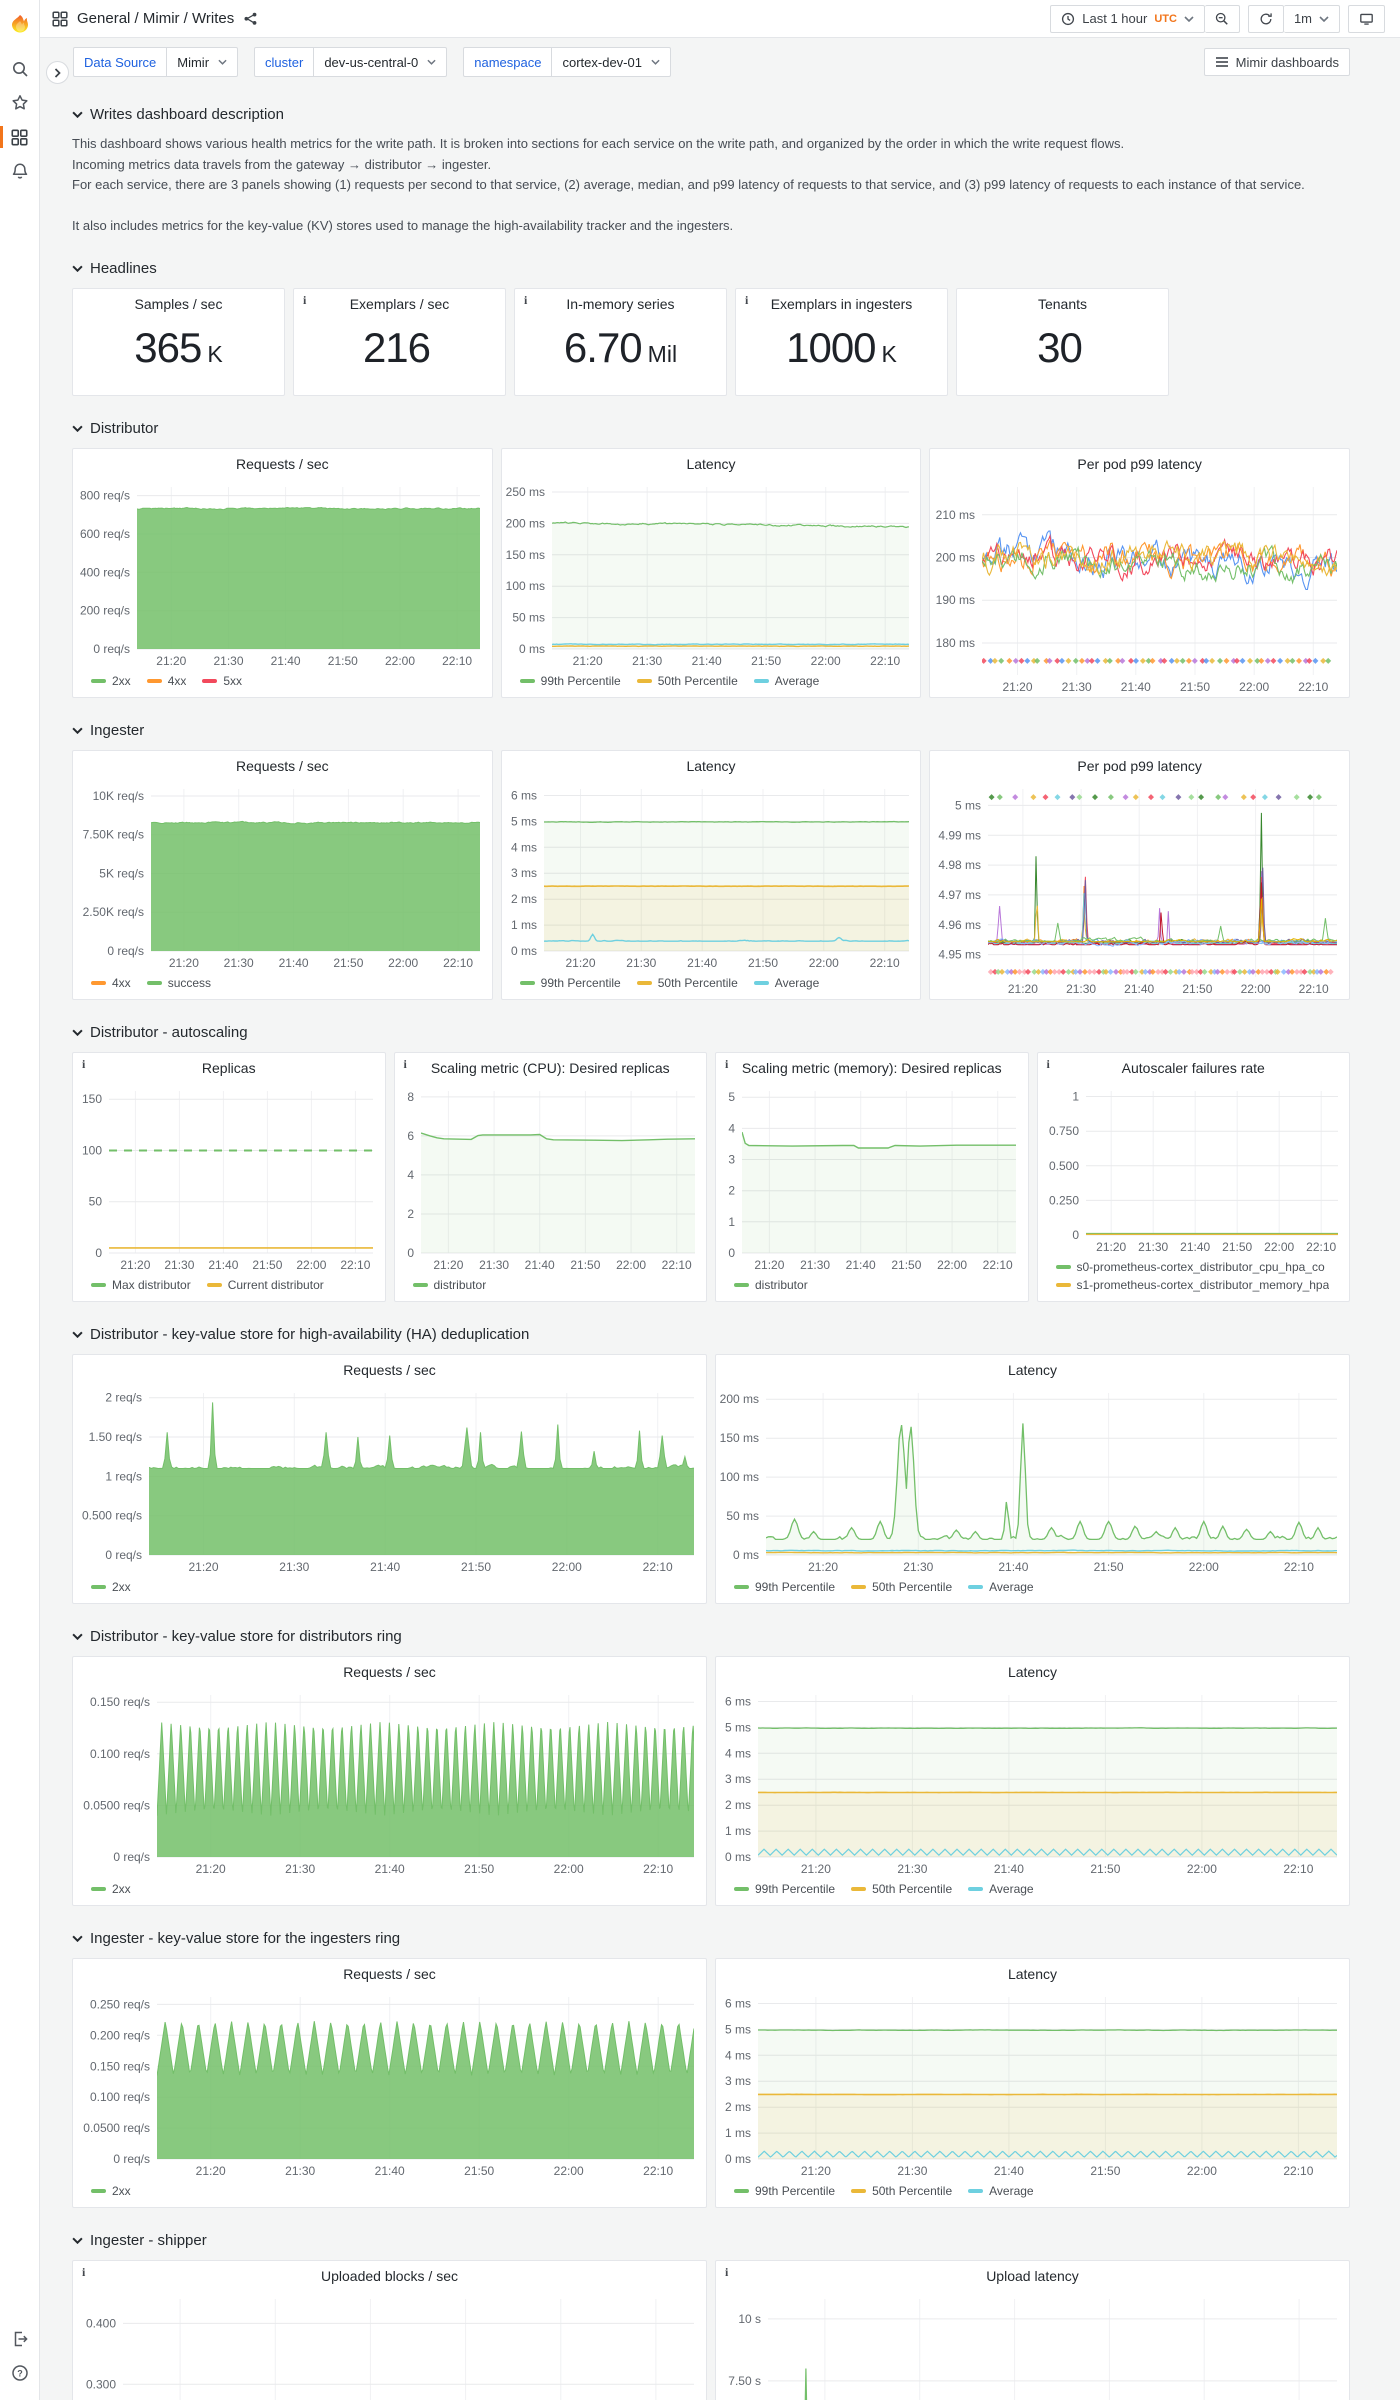 Image resolution: width=1400 pixels, height=2400 pixels. Describe the element at coordinates (265, 1285) in the screenshot. I see `legend-item: Current distributor` at that location.